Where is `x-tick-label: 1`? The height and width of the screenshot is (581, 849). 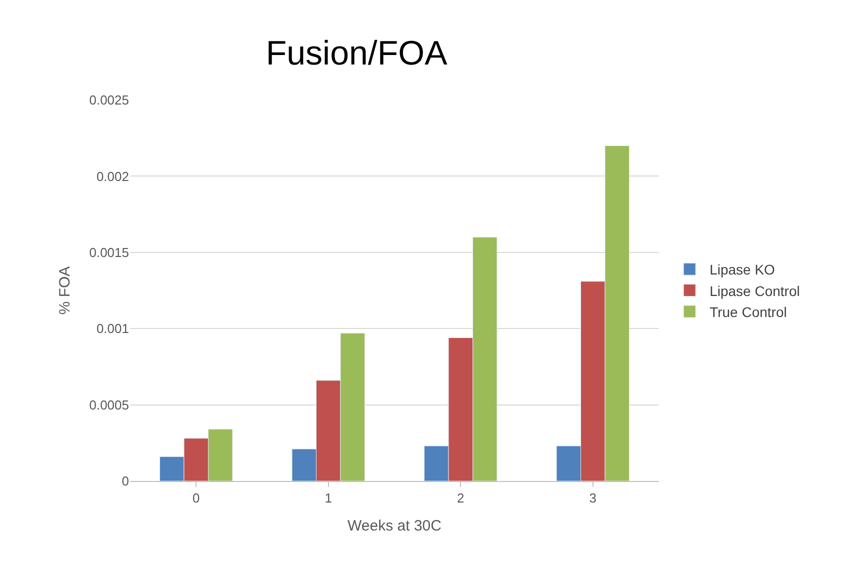
x-tick-label: 1 is located at coordinates (328, 498).